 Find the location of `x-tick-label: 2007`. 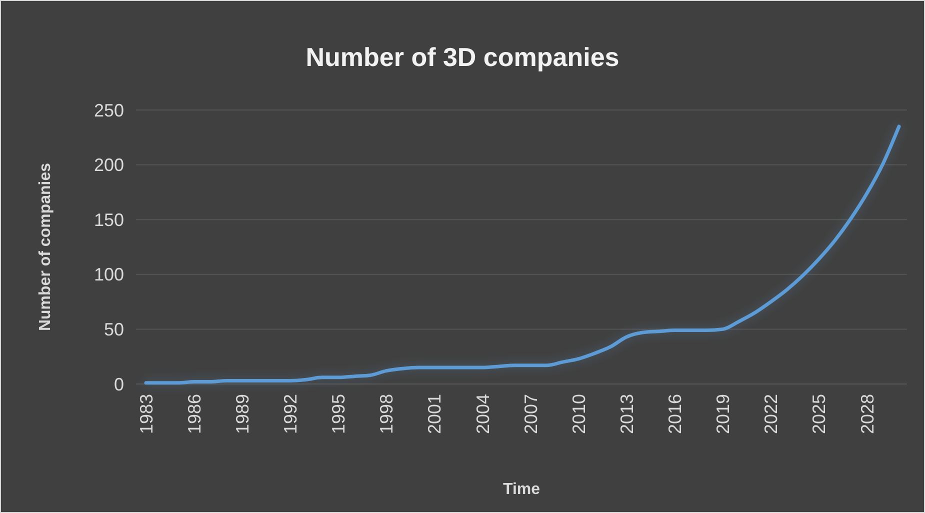

x-tick-label: 2007 is located at coordinates (530, 414).